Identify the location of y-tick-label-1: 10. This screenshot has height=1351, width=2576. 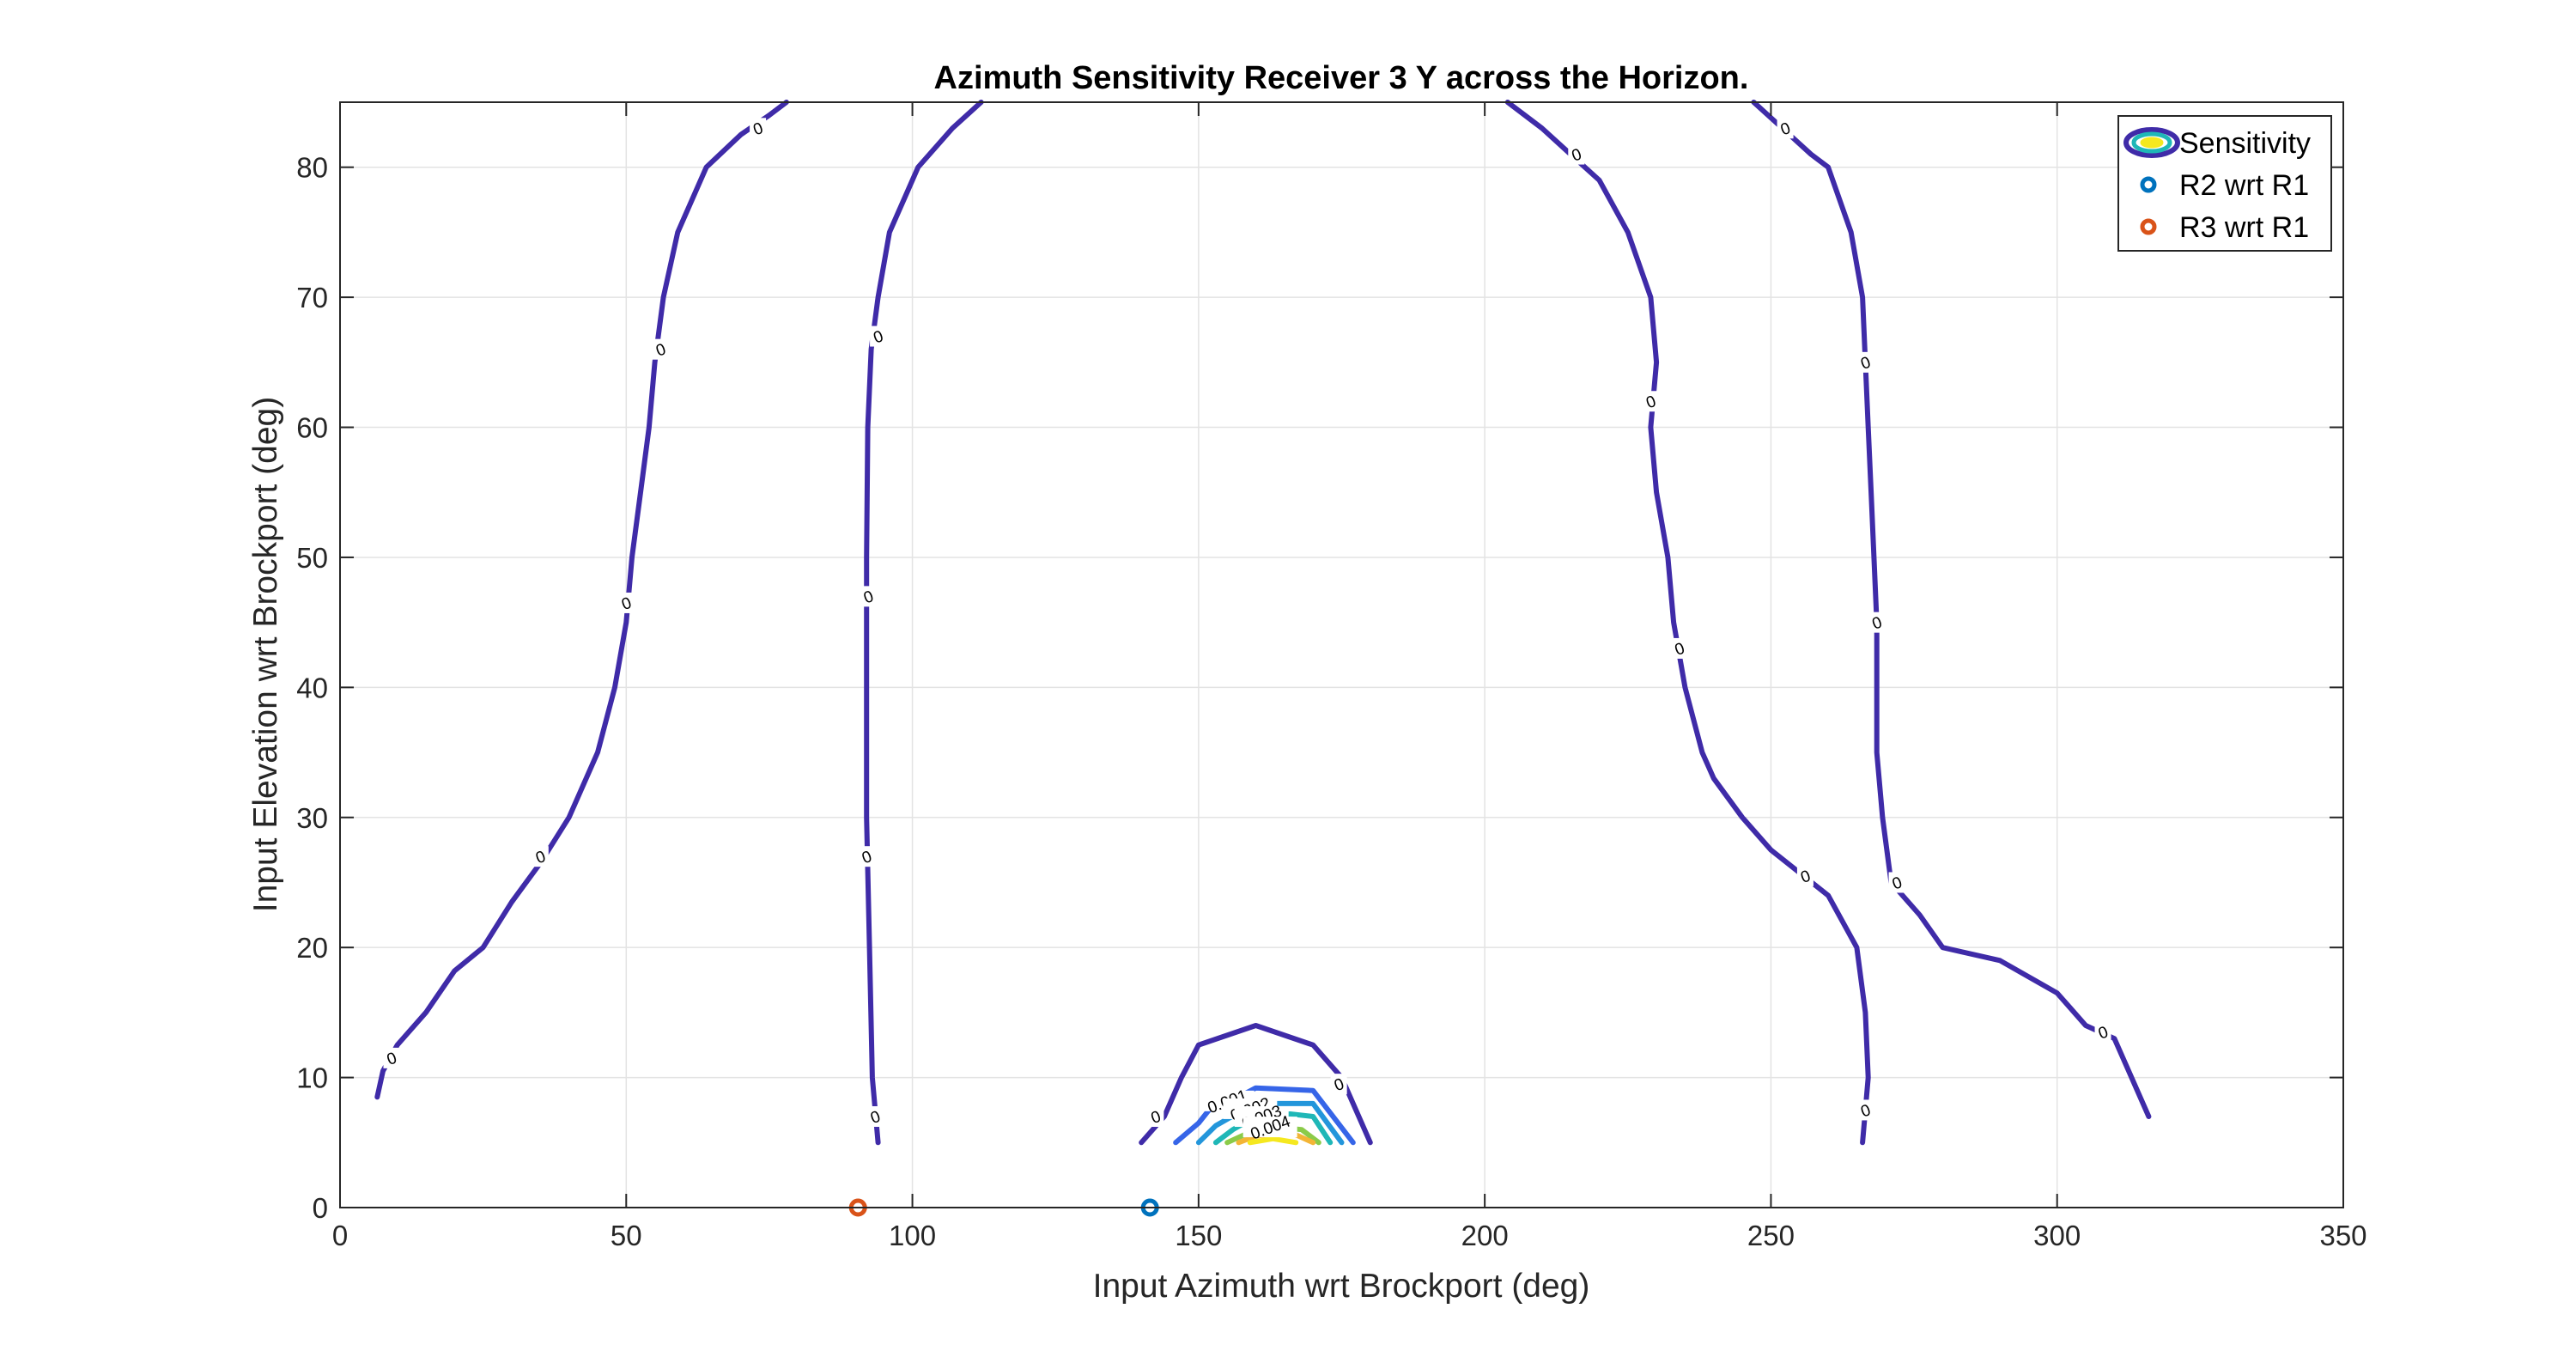
(312, 1078).